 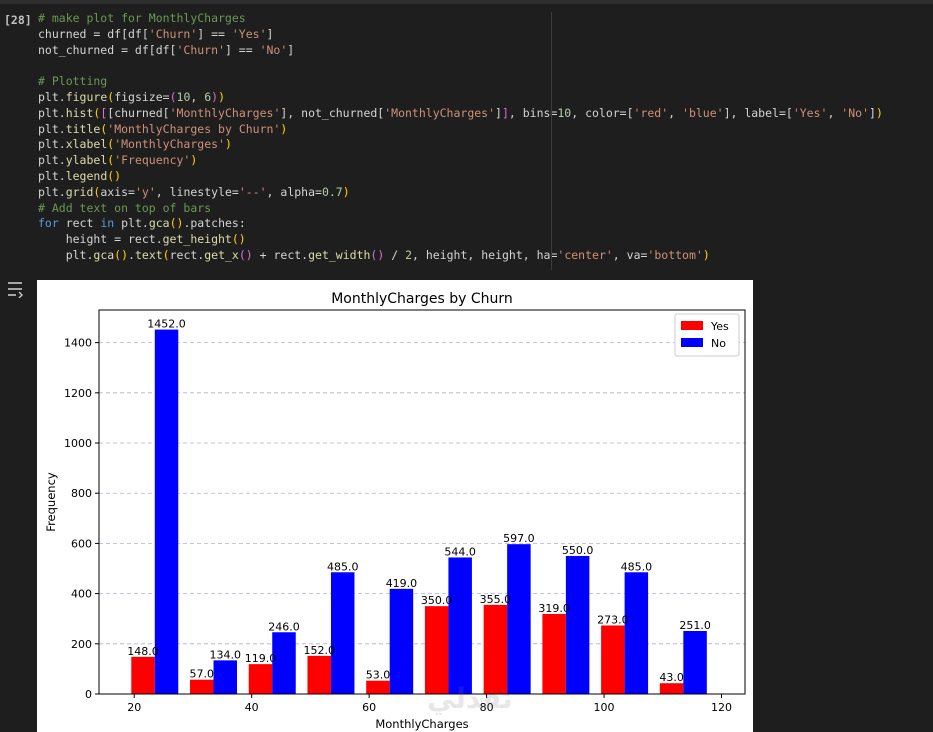 I want to click on code-line: # make plot for MonthlyCharges, so click(x=460, y=19).